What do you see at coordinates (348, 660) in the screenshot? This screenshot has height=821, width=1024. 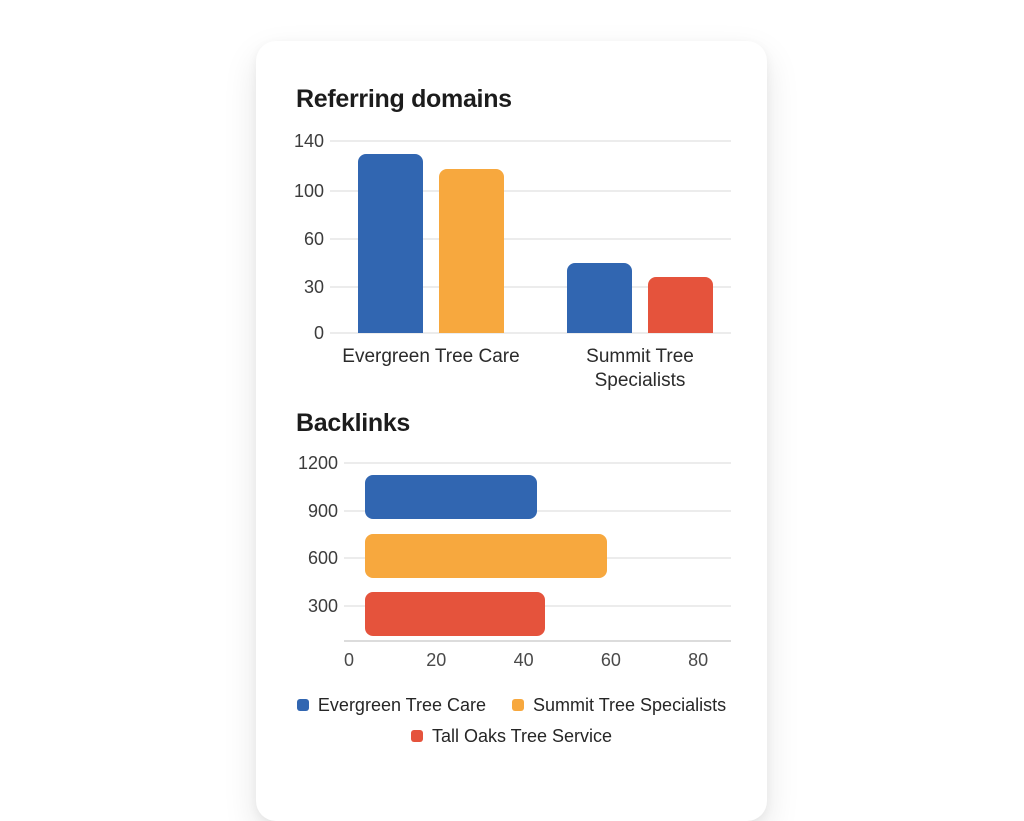 I see `backlinks-x-tick-label: 0` at bounding box center [348, 660].